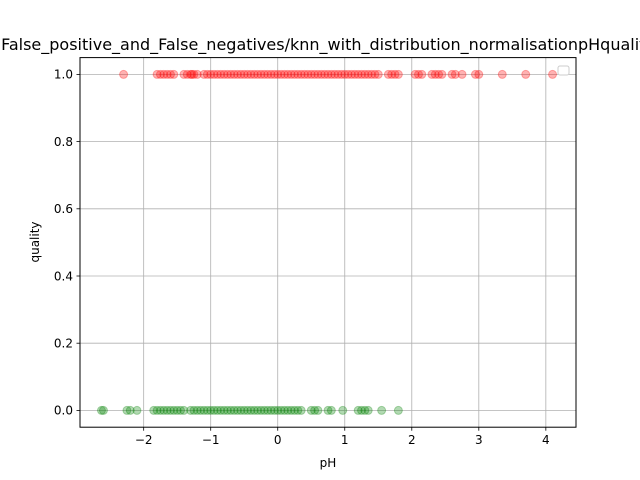 This screenshot has width=640, height=480. What do you see at coordinates (63, 209) in the screenshot?
I see `y-tick-label: 0.6` at bounding box center [63, 209].